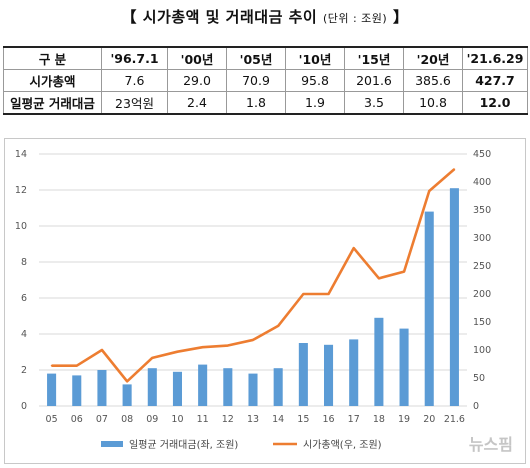  What do you see at coordinates (482, 182) in the screenshot?
I see `y-right-tick-label: 400` at bounding box center [482, 182].